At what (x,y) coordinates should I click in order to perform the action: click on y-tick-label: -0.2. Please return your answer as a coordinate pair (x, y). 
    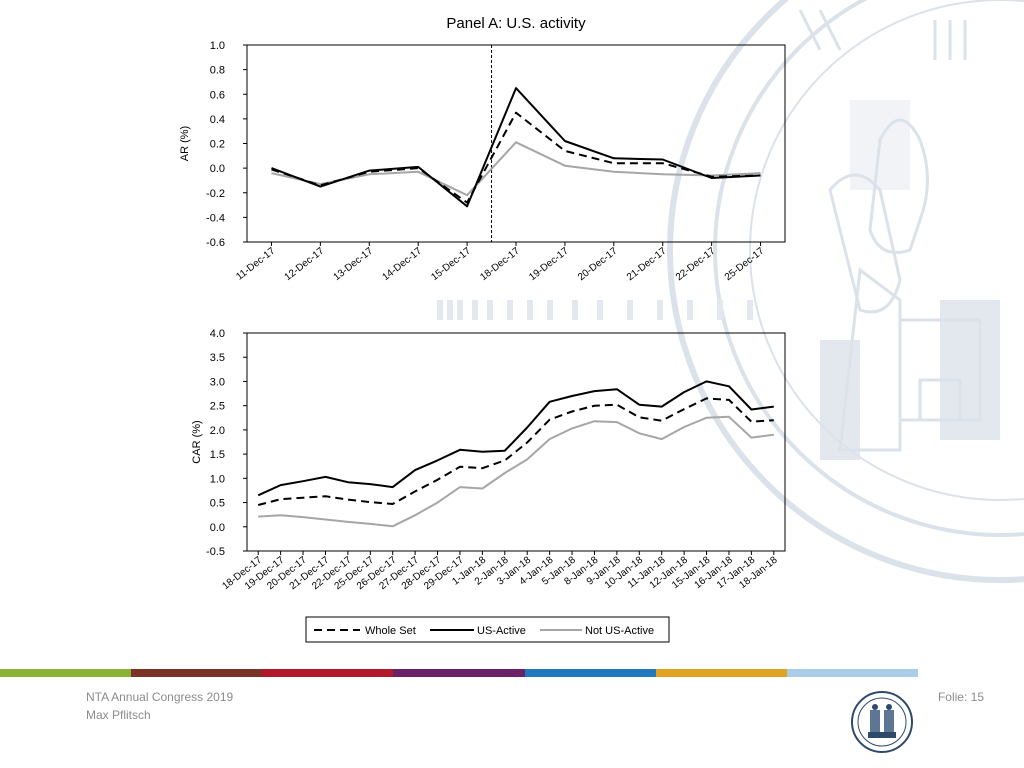
    Looking at the image, I should click on (215, 194).